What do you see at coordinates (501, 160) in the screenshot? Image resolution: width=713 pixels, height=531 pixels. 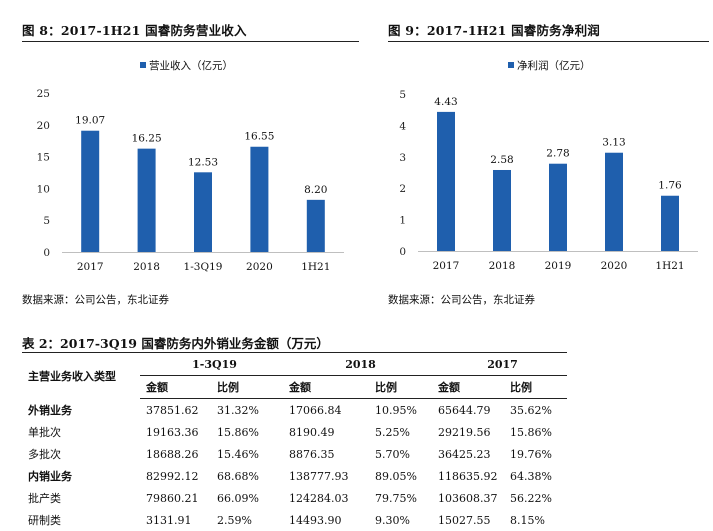 I see `data-label: 2.58` at bounding box center [501, 160].